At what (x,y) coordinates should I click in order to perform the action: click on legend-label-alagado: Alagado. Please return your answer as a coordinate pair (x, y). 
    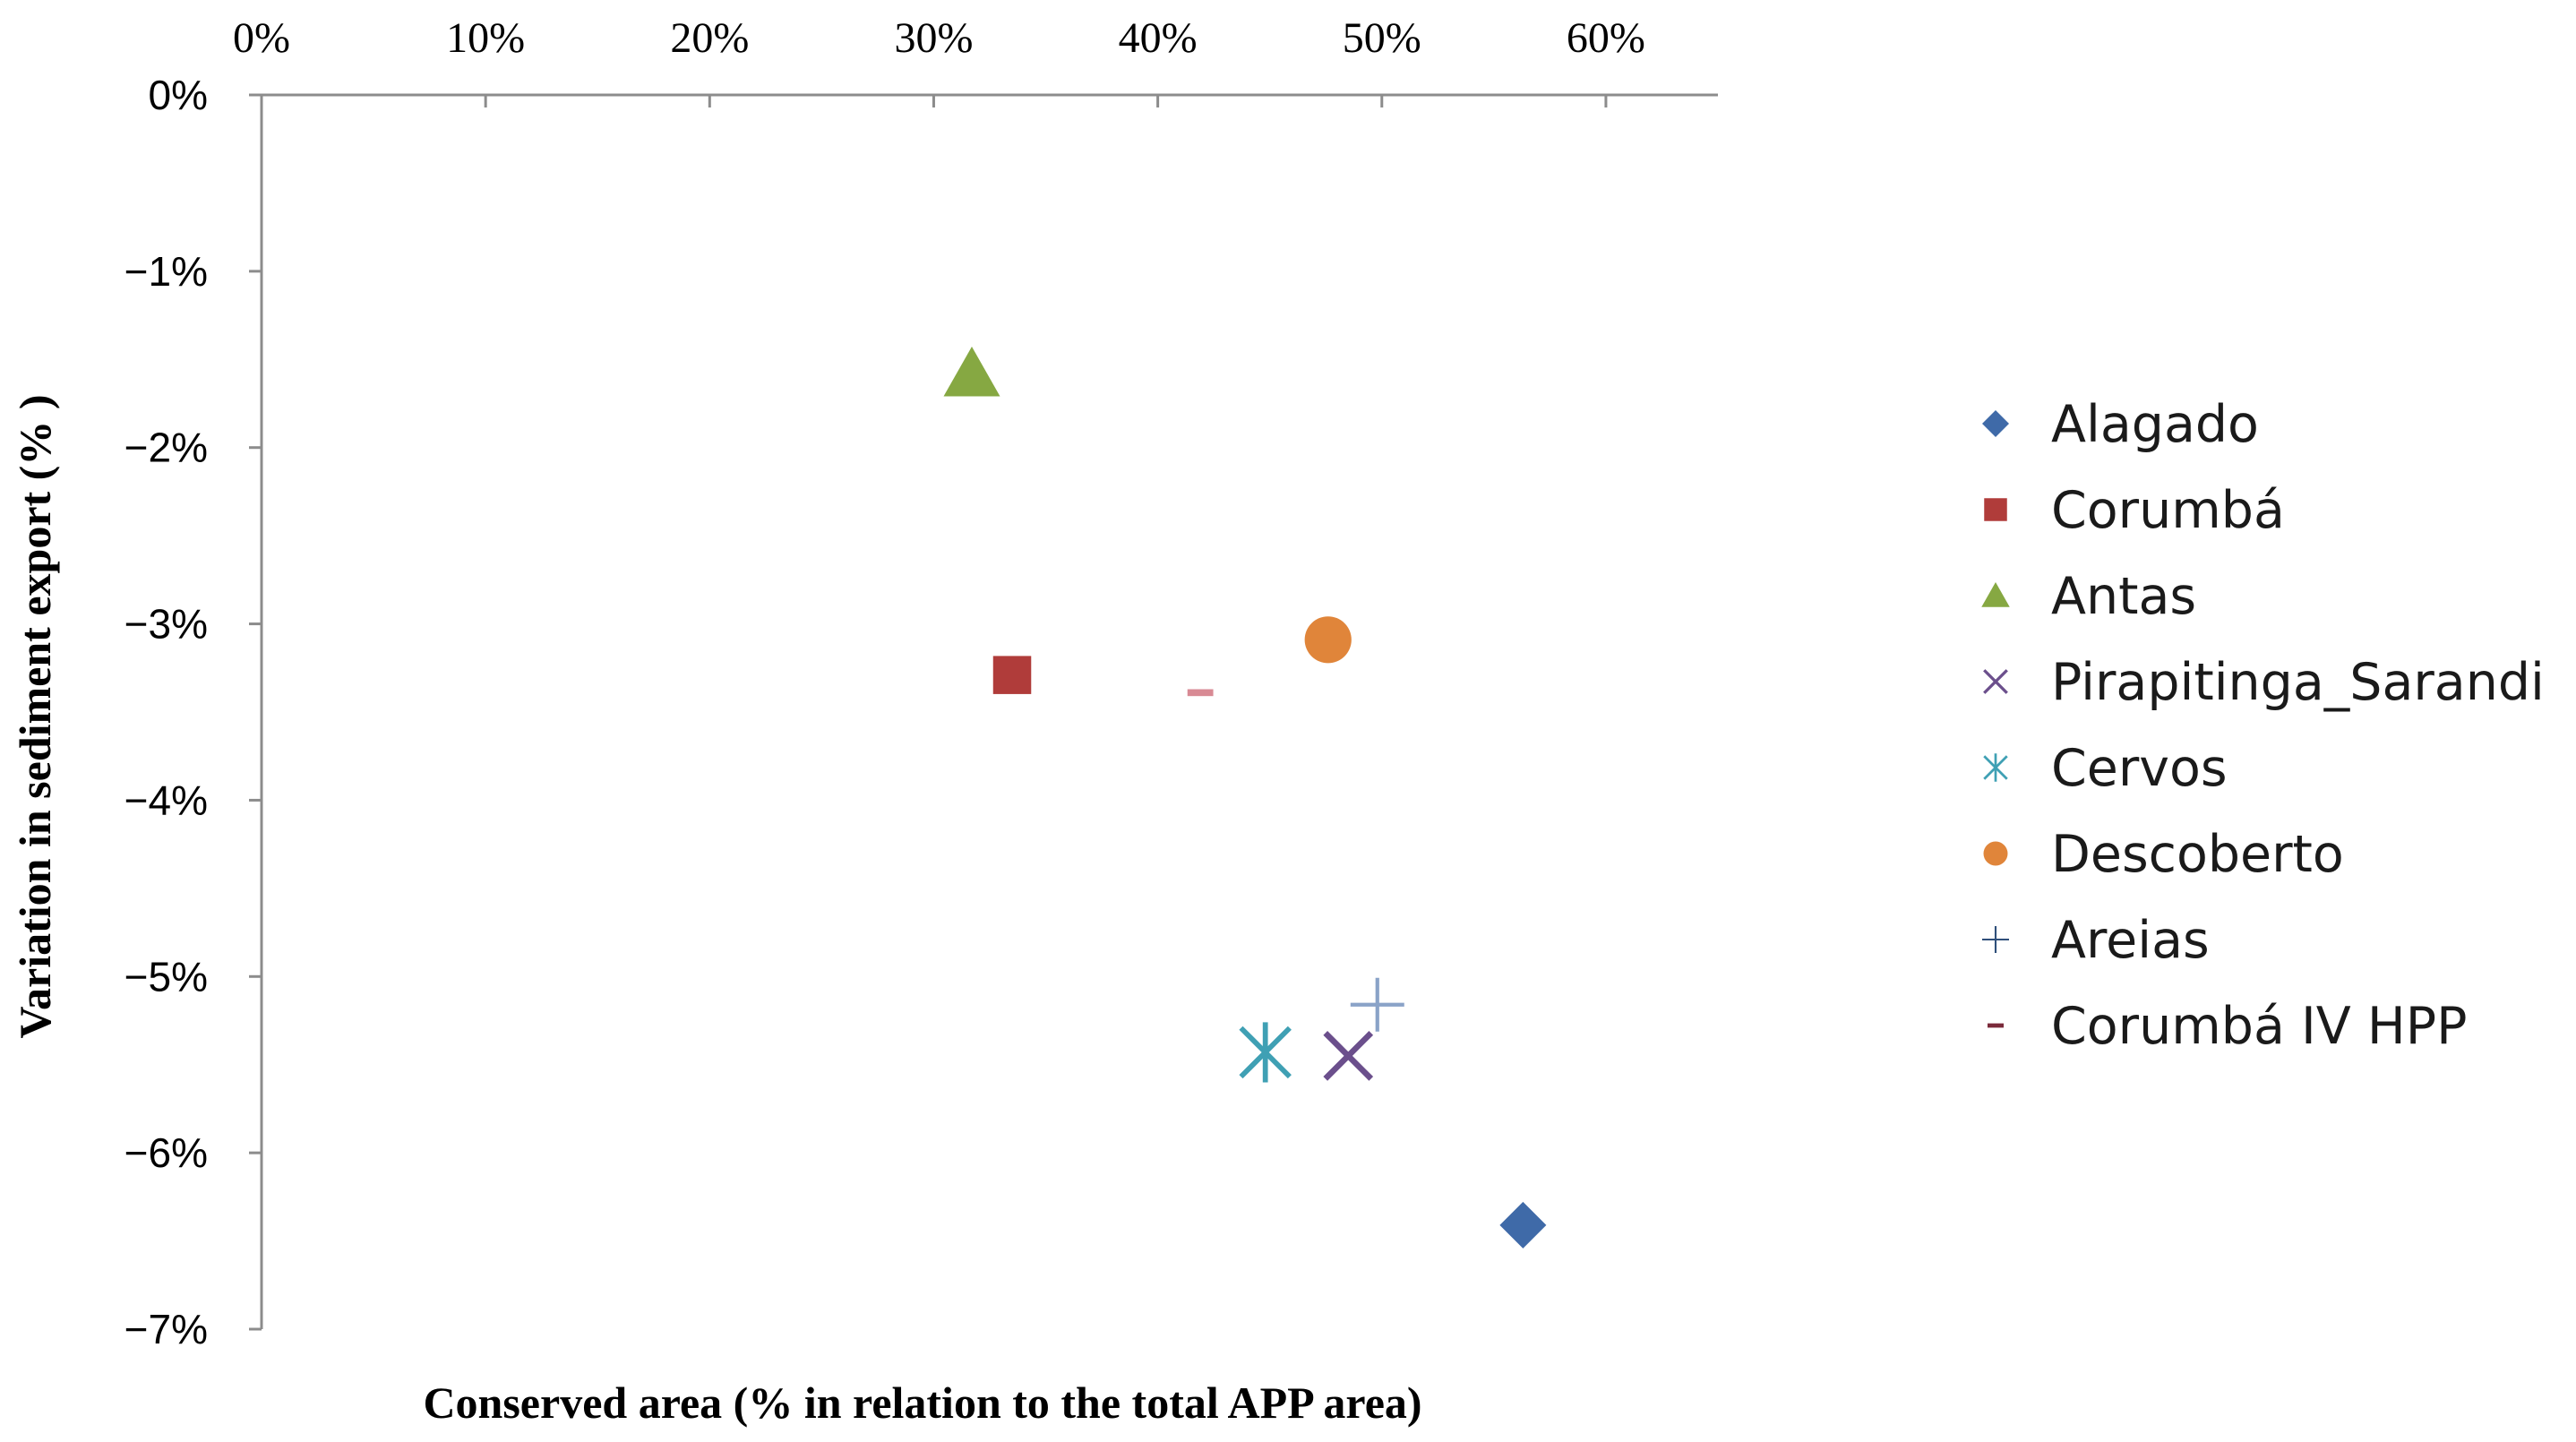
    Looking at the image, I should click on (2155, 424).